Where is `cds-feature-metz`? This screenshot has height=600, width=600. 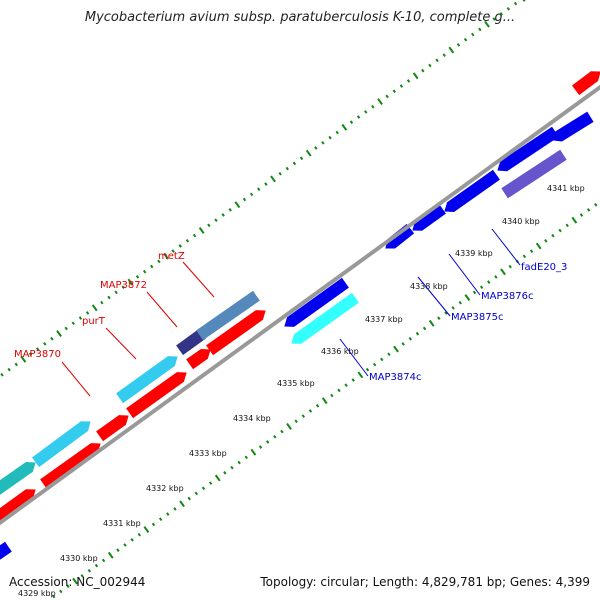
cds-feature-metz is located at coordinates (228, 315).